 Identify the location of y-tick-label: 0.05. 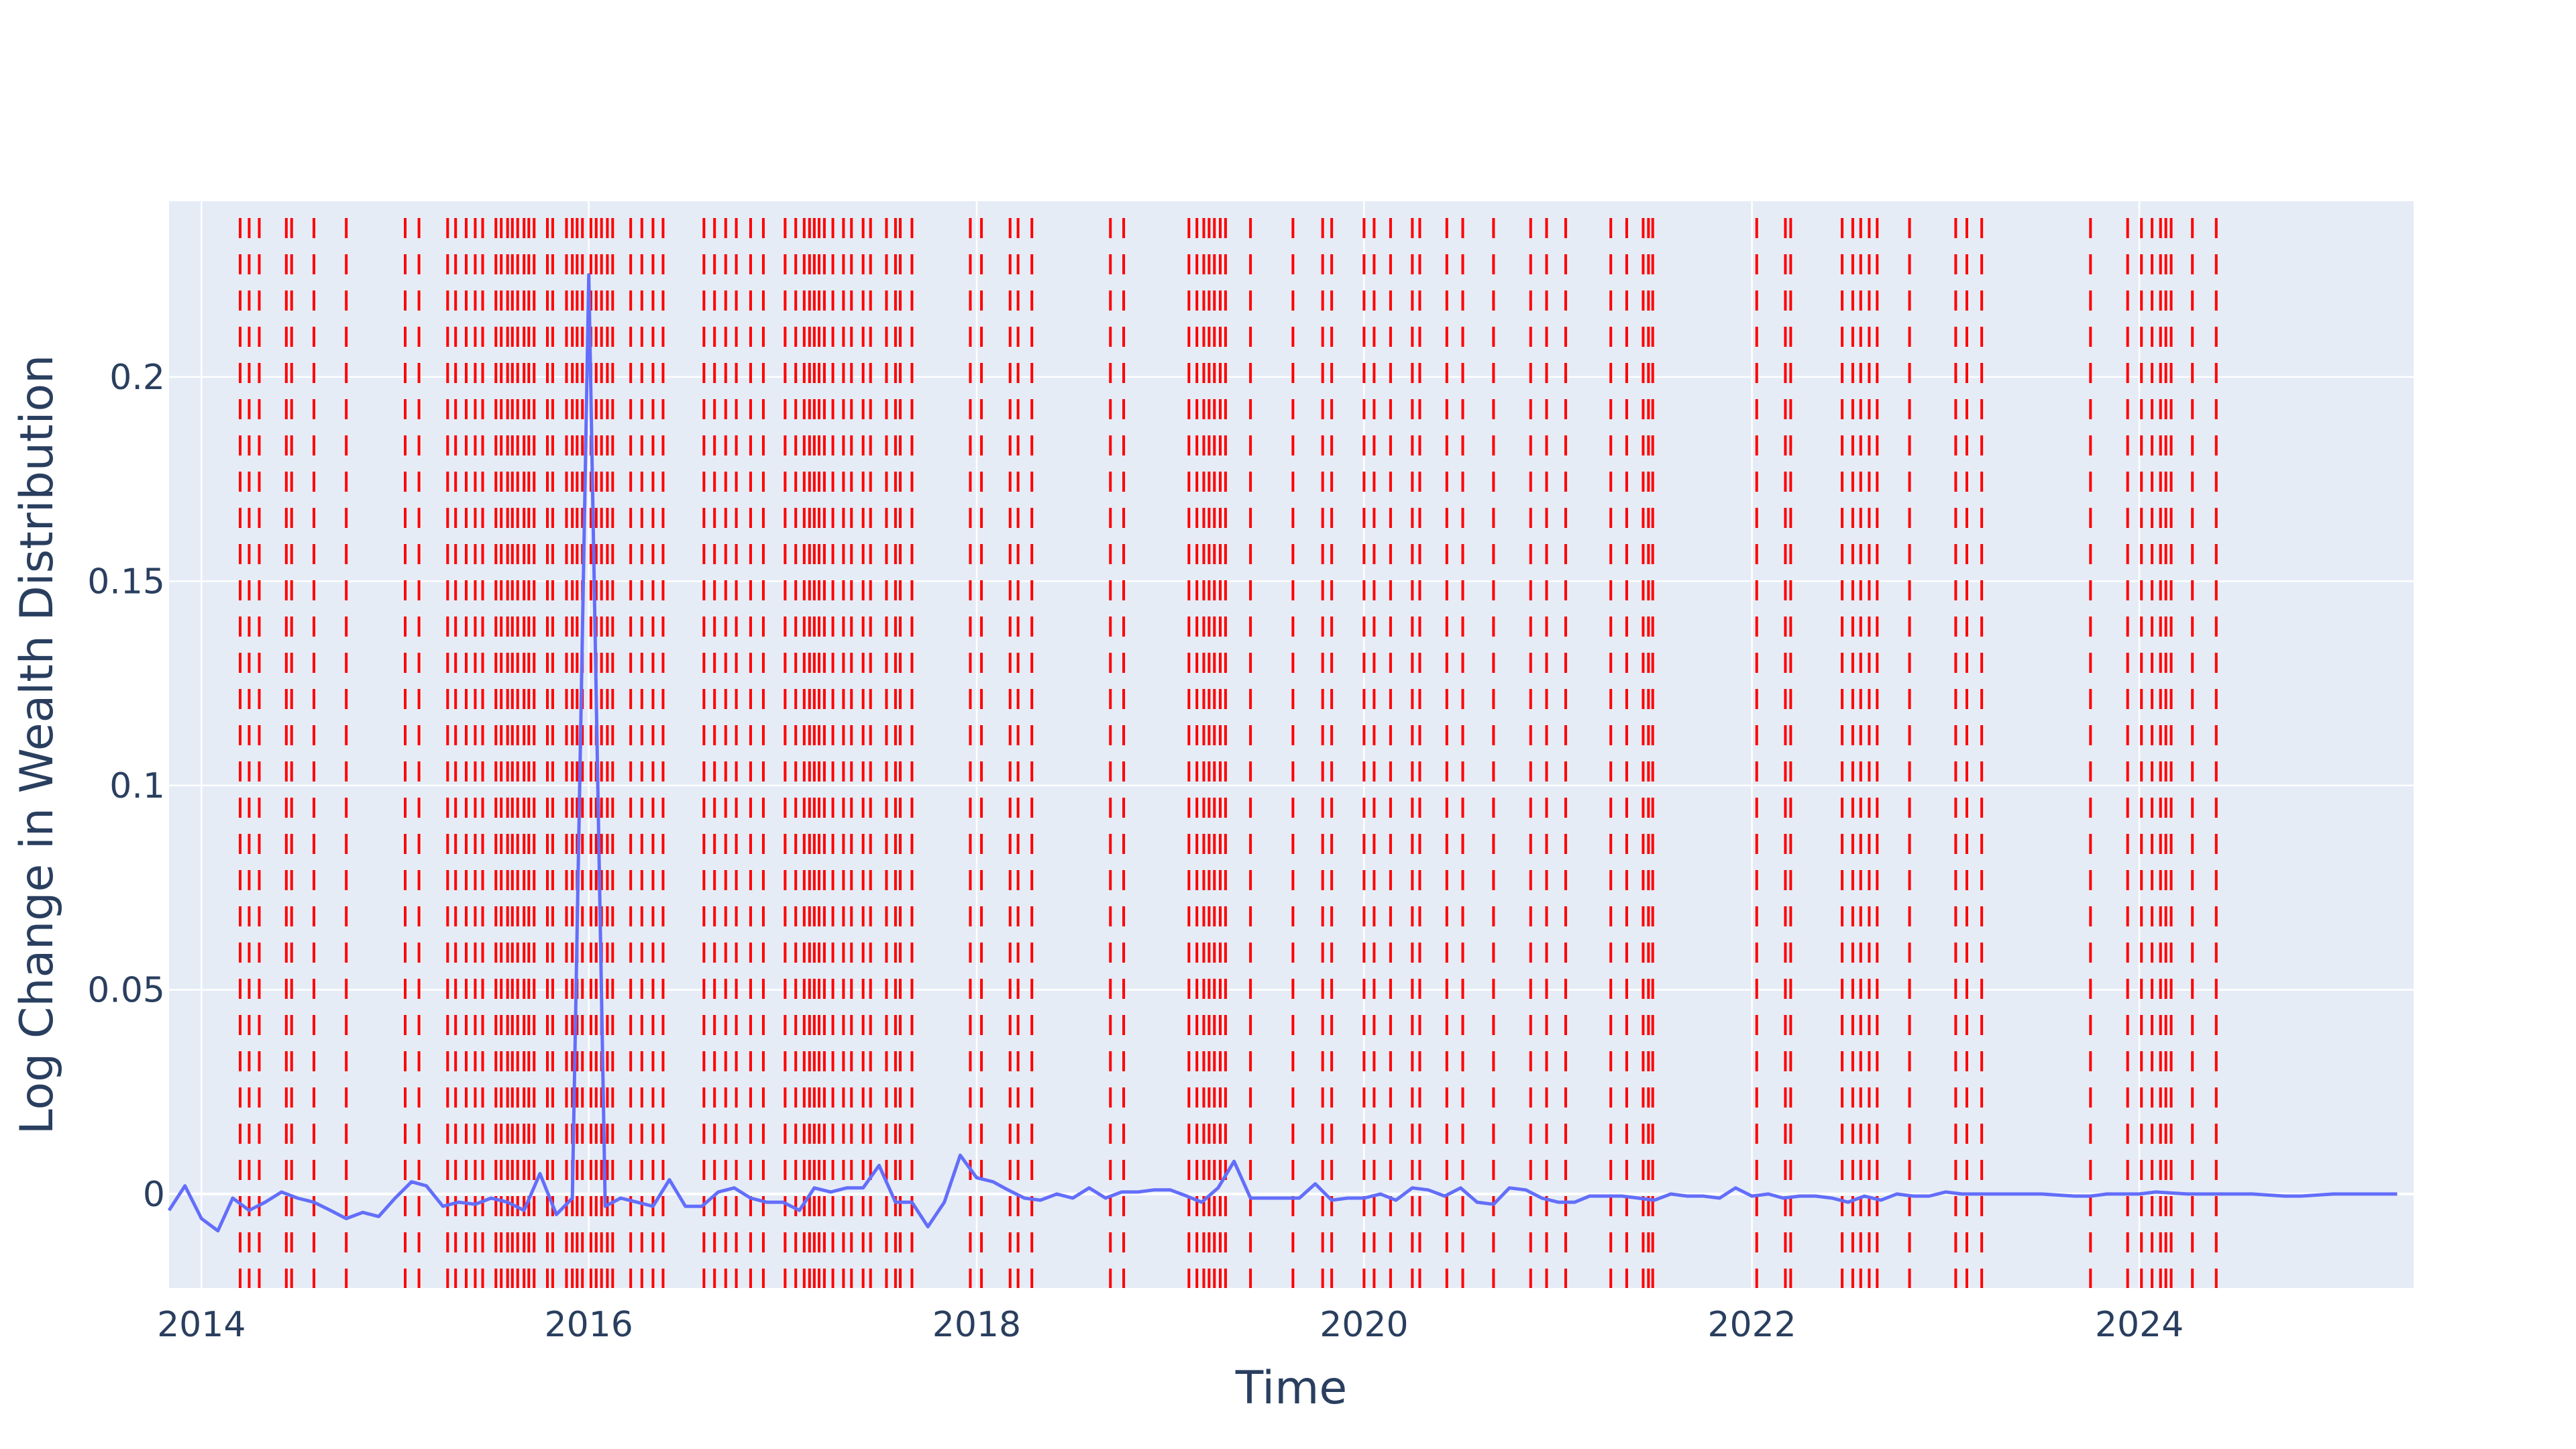
(126, 990).